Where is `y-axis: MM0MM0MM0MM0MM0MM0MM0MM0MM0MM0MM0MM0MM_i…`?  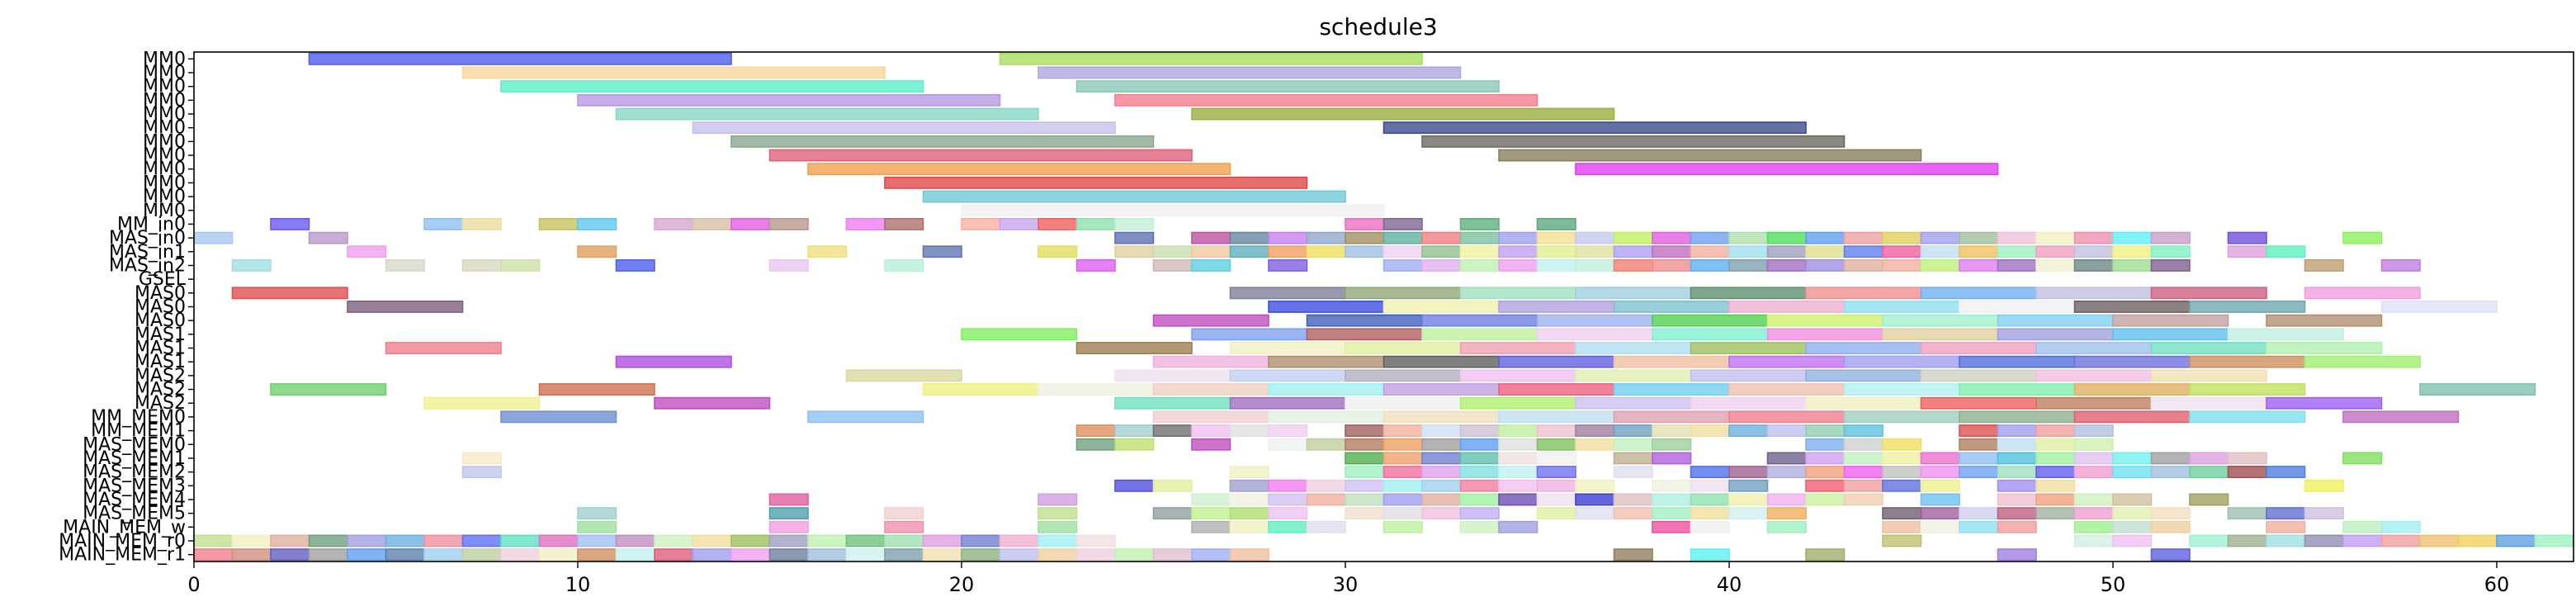
y-axis: MM0MM0MM0MM0MM0MM0MM0MM0MM0MM0MM0MM0MM_i… is located at coordinates (126, 308).